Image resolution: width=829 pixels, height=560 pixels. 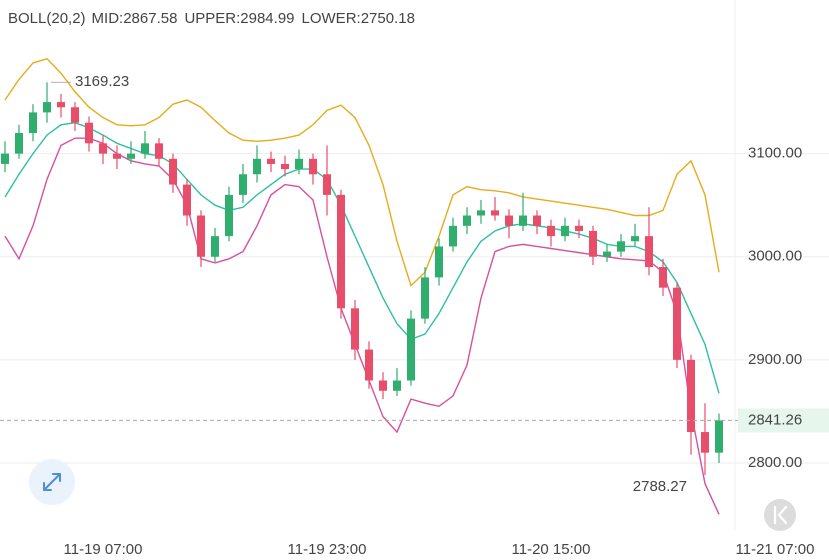 What do you see at coordinates (358, 18) in the screenshot?
I see `legend-entry: LOWER:2750.18` at bounding box center [358, 18].